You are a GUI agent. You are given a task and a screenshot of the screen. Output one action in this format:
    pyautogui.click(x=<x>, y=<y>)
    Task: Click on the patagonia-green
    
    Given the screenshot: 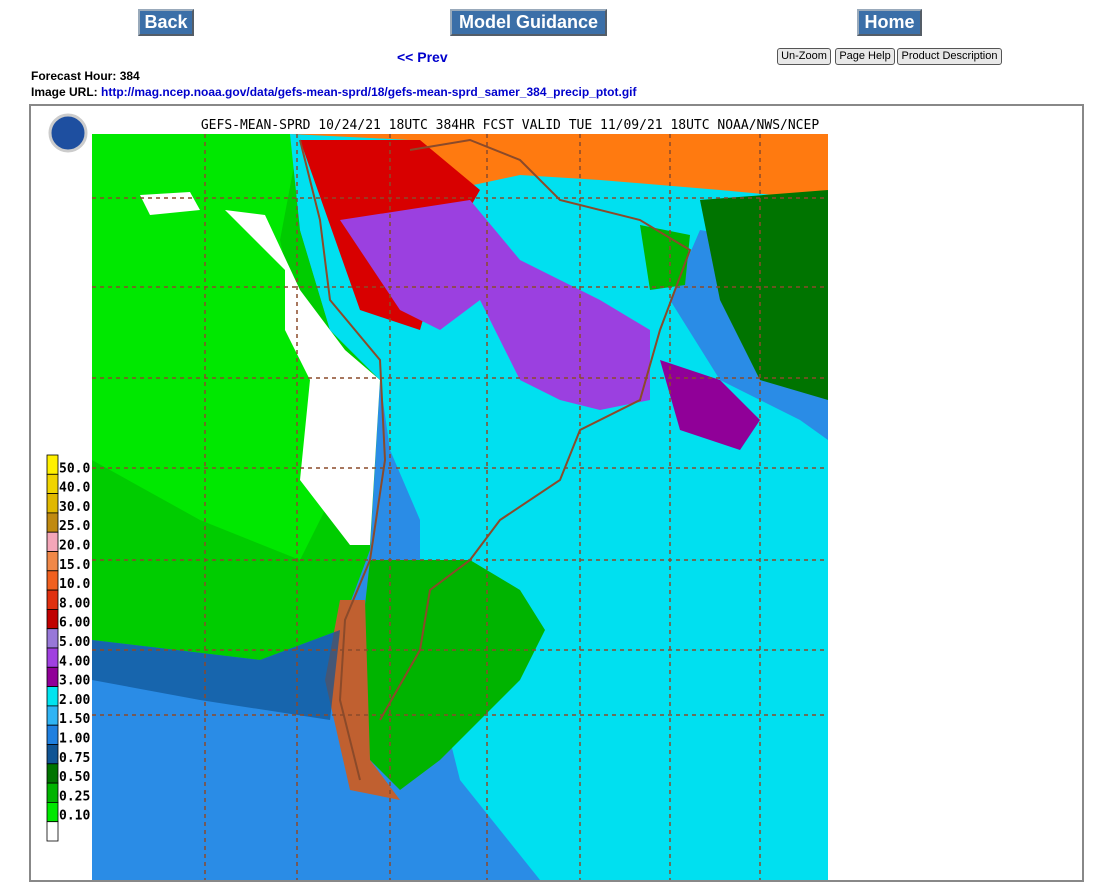 What is the action you would take?
    pyautogui.click(x=452, y=675)
    